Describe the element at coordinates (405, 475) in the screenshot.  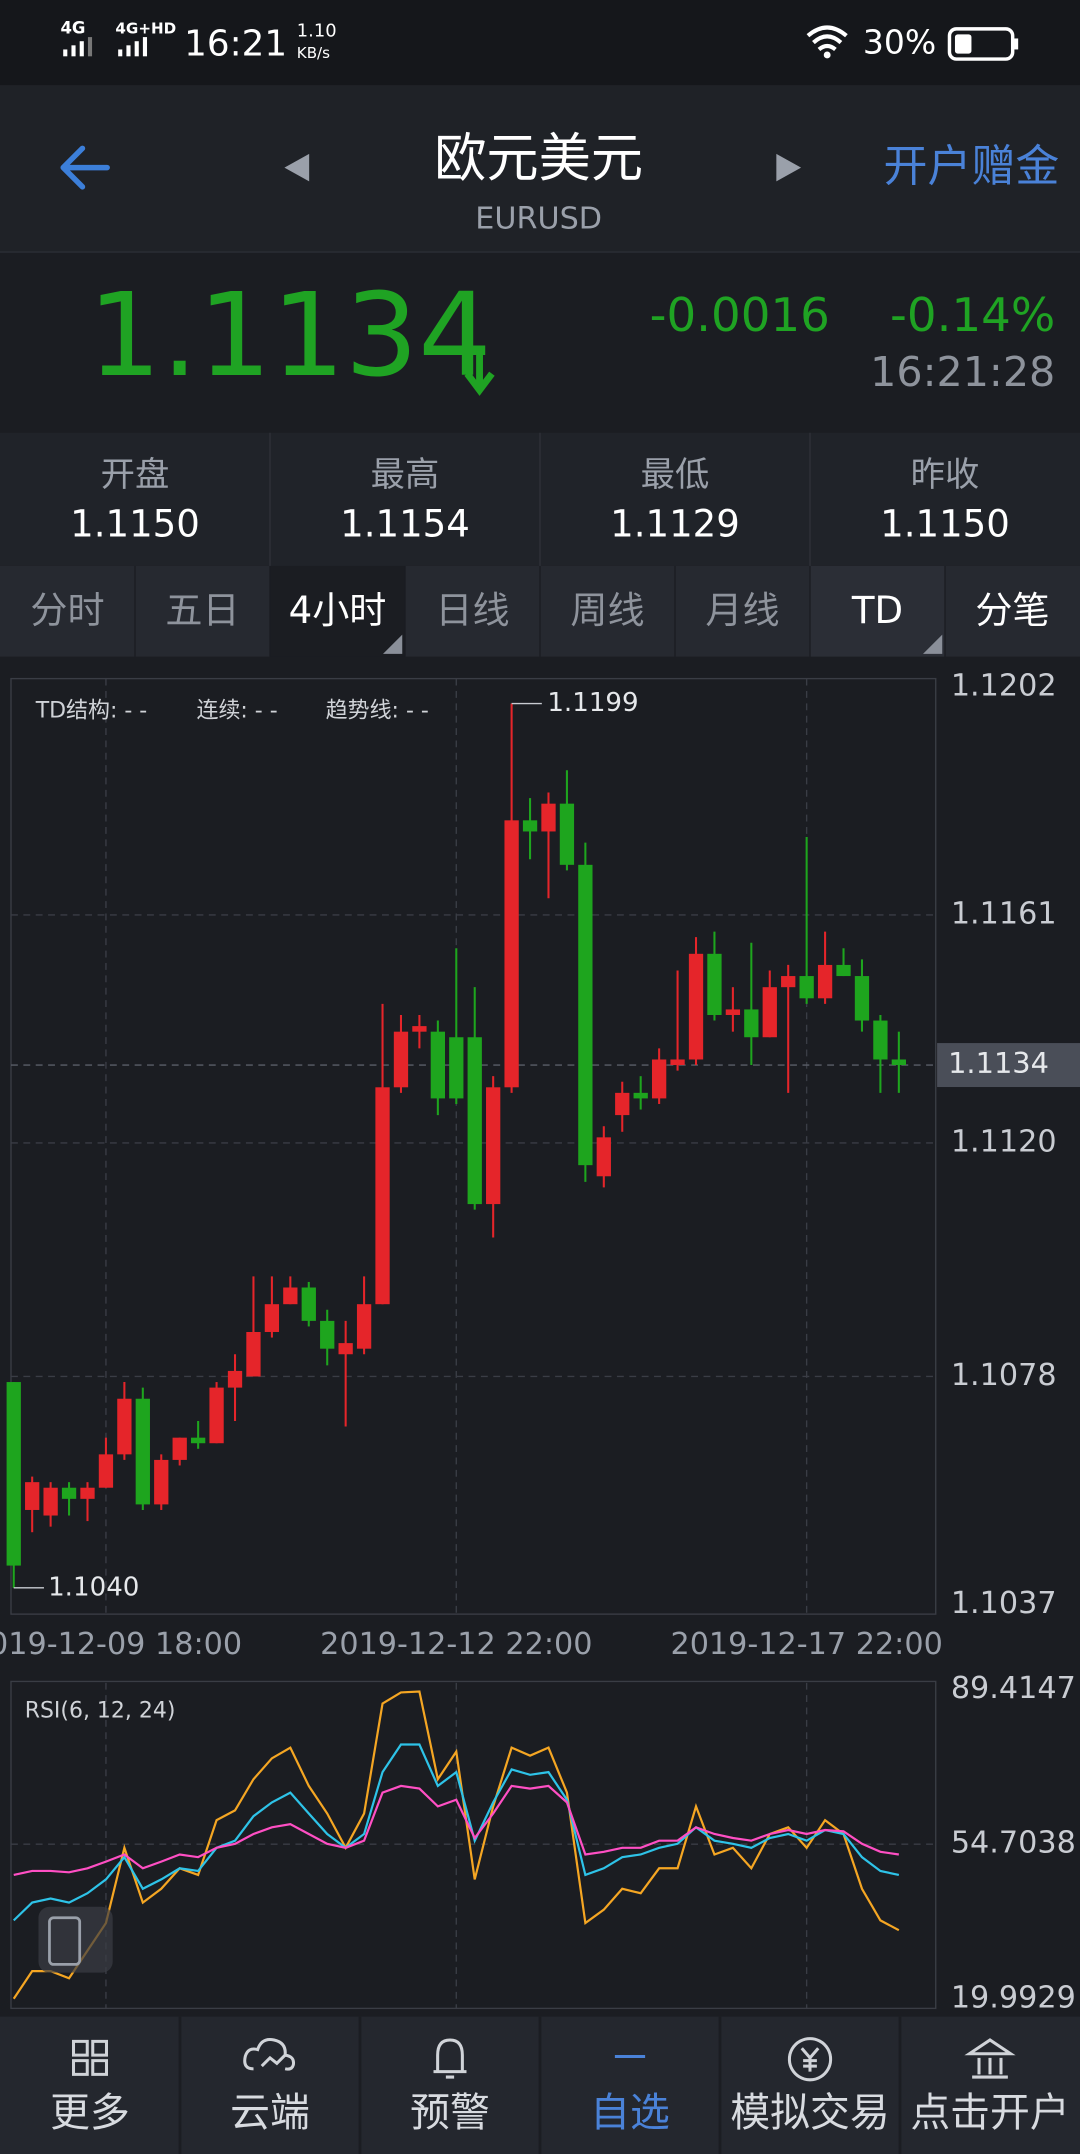
I see `stat-label: 最高` at that location.